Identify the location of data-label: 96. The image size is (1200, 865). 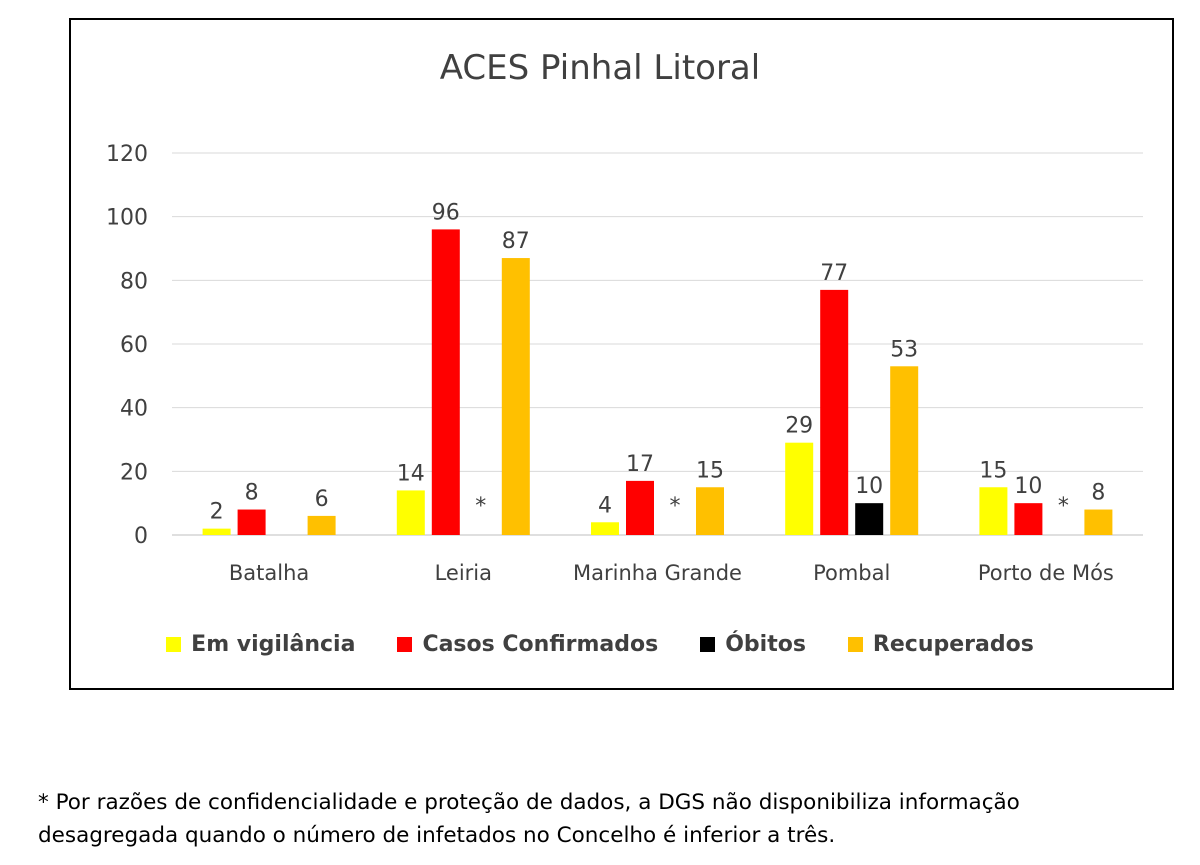
(446, 212).